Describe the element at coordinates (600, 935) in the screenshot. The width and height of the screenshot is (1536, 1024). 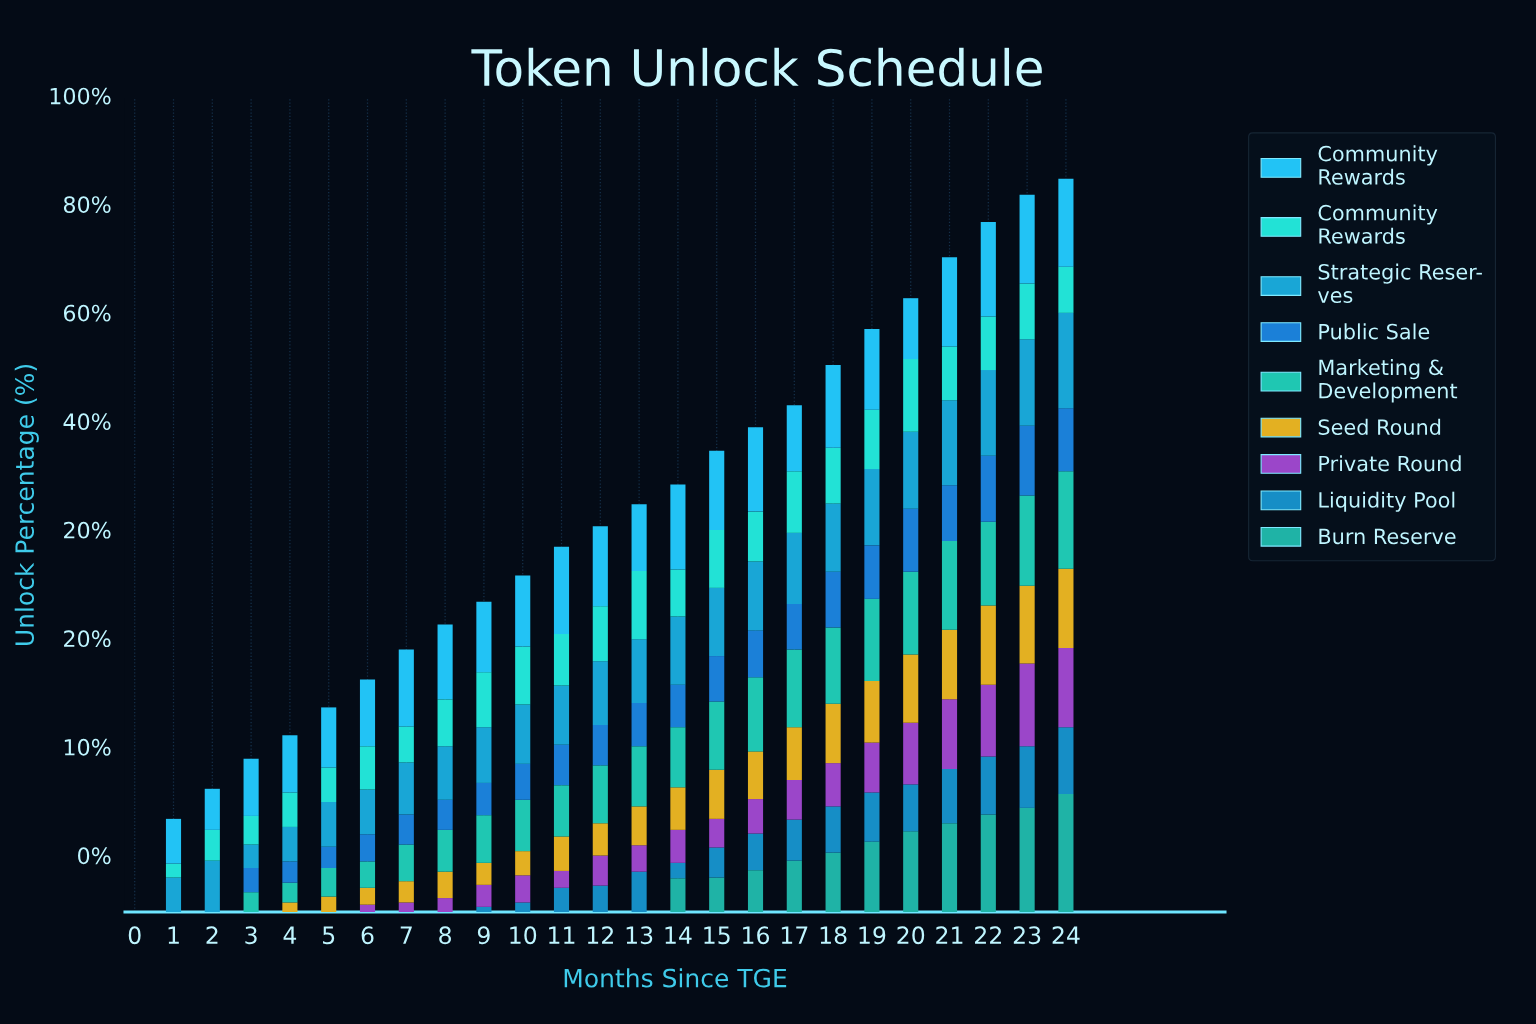
I see `x-tick-label: 12` at that location.